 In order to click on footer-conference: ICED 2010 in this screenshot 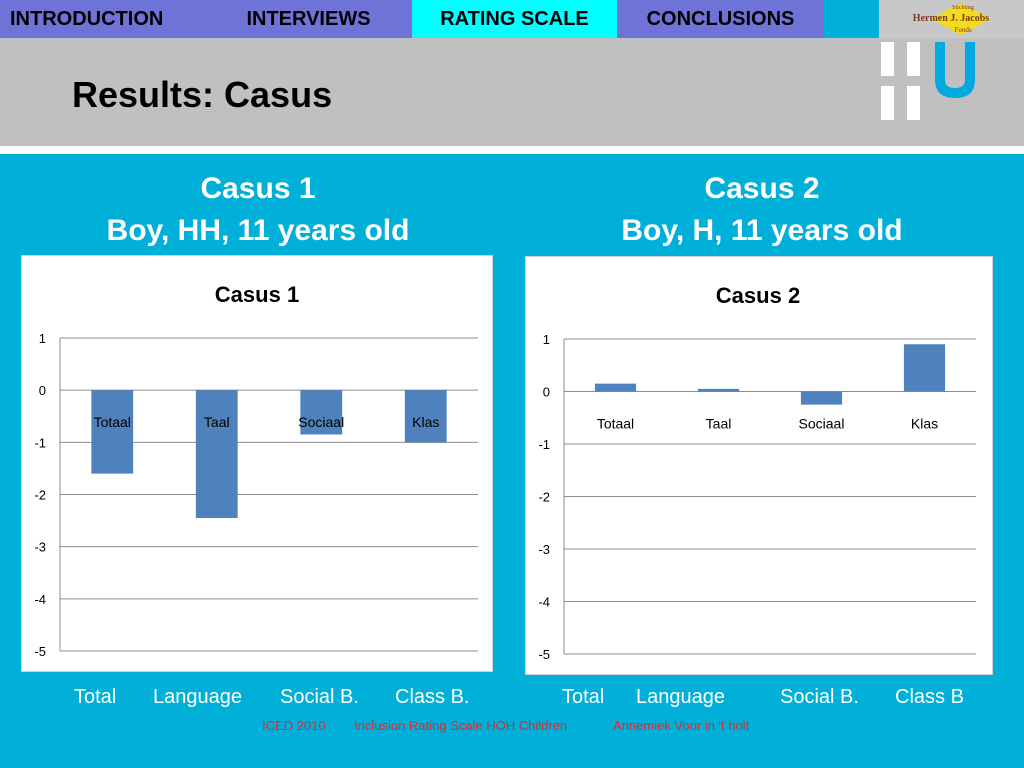, I will do `click(294, 725)`.